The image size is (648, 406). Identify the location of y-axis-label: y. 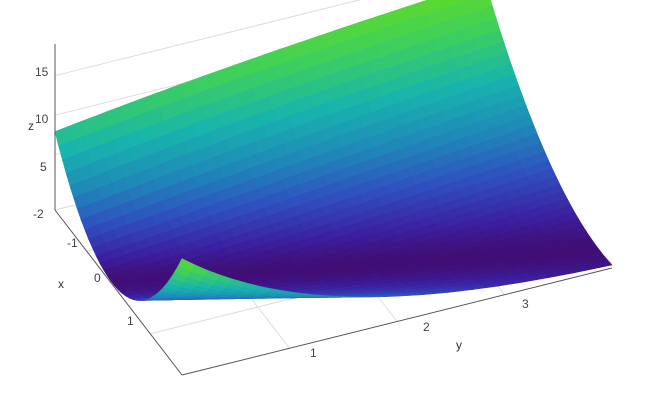
(459, 345).